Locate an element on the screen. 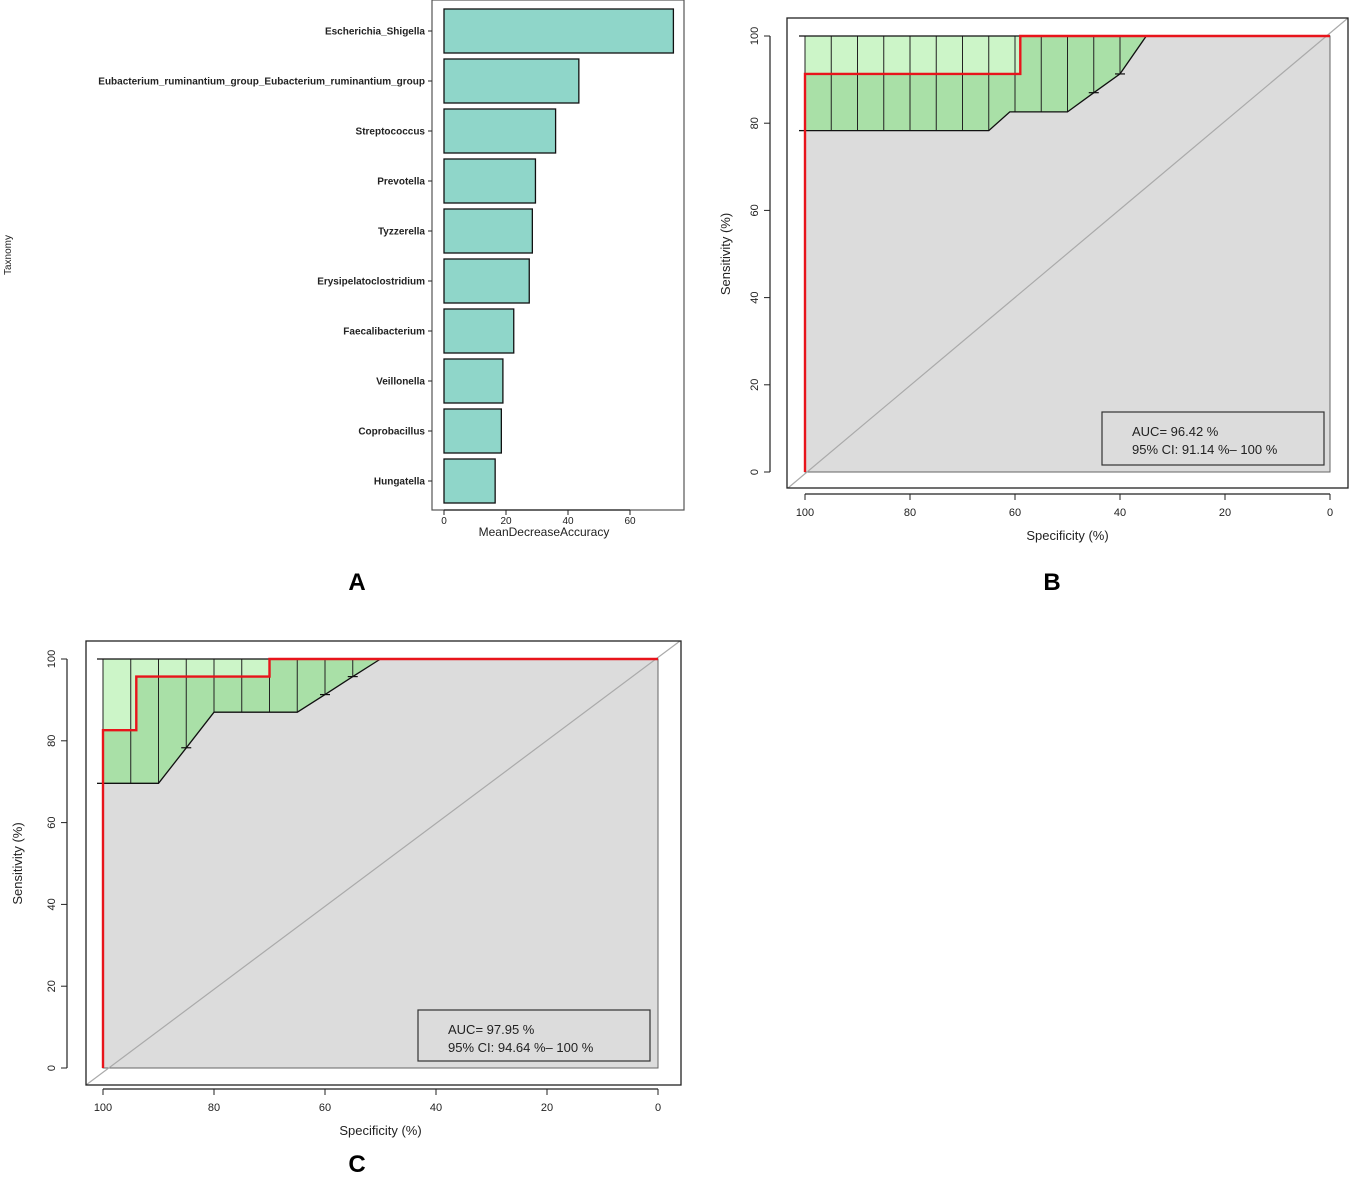  category-label: Veillonella is located at coordinates (400, 382).